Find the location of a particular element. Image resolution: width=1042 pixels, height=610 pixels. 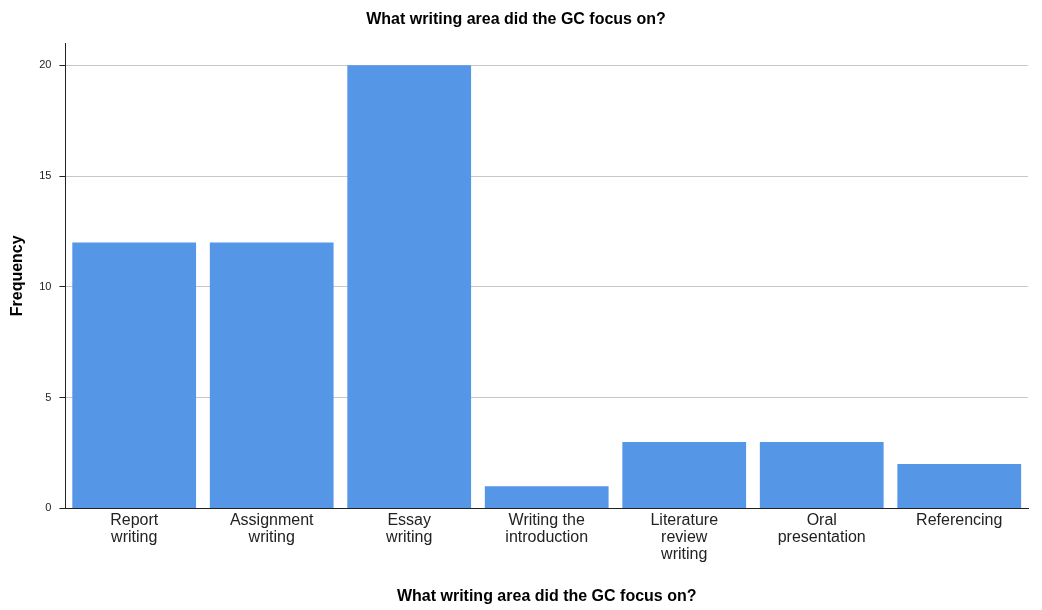

x-tick-label: Oral presentation is located at coordinates (821, 528).